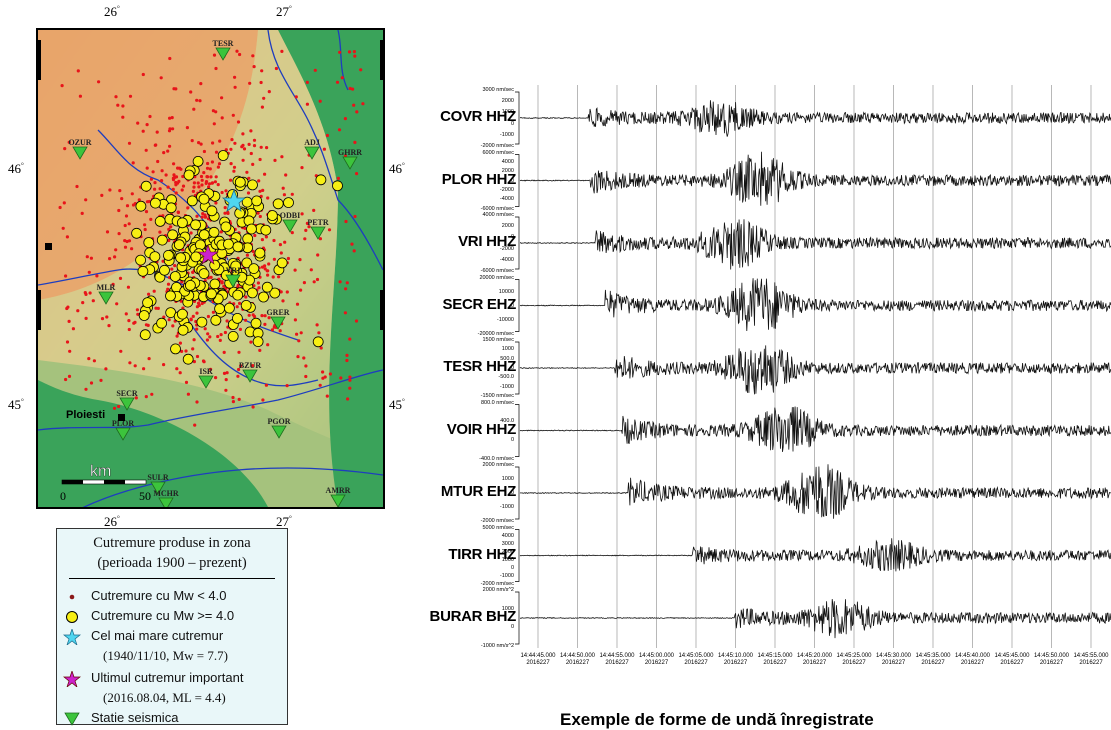 Image resolution: width=1111 pixels, height=730 pixels. Describe the element at coordinates (164, 697) in the screenshot. I see `legend-recent-quake-details: (2016.08.04, ML = 4.4)` at that location.